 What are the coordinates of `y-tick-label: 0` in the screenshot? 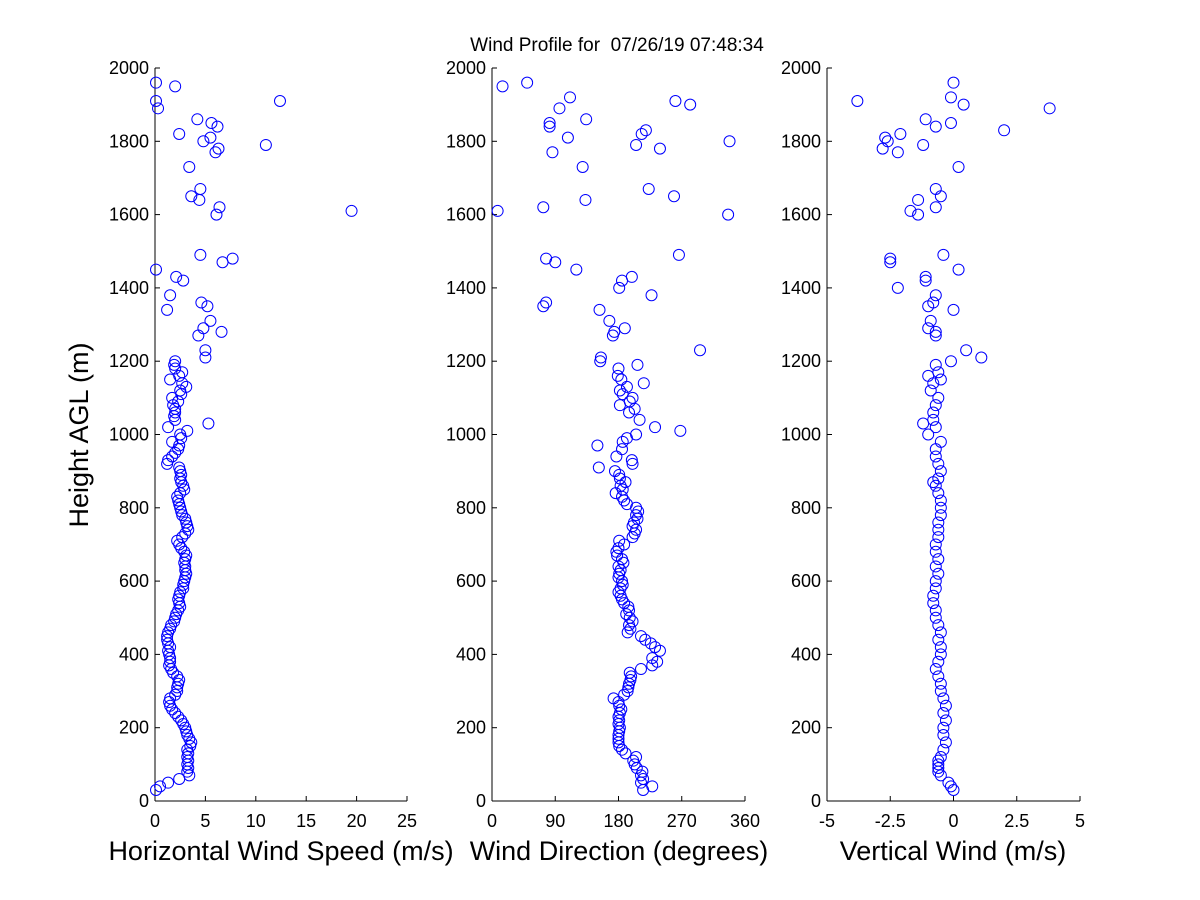 It's located at (481, 801).